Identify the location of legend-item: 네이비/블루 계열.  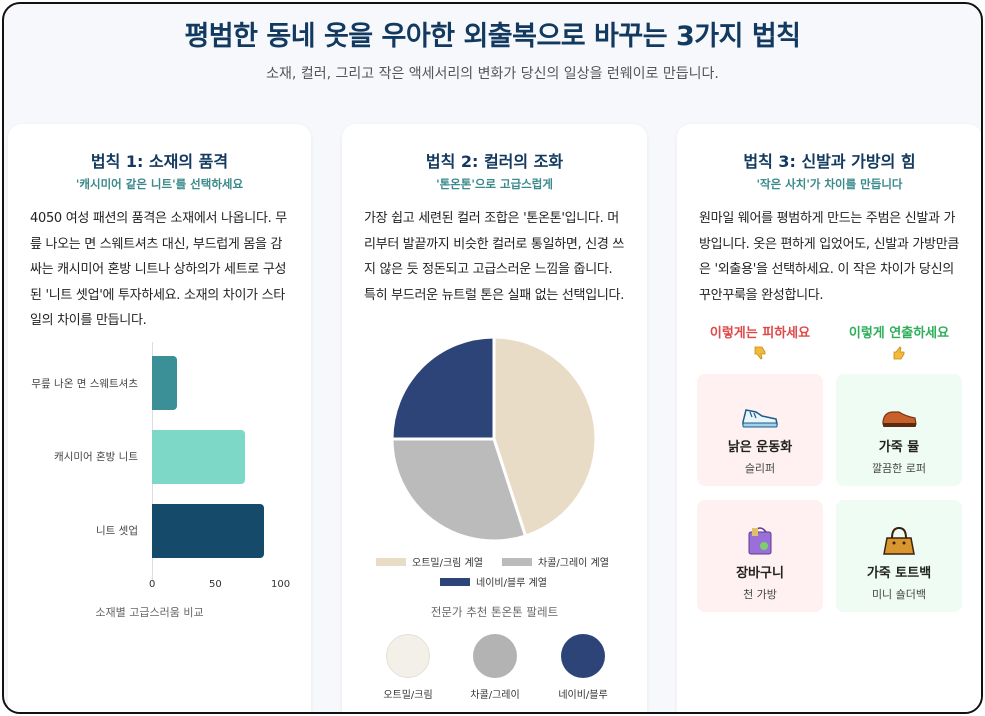
(493, 581).